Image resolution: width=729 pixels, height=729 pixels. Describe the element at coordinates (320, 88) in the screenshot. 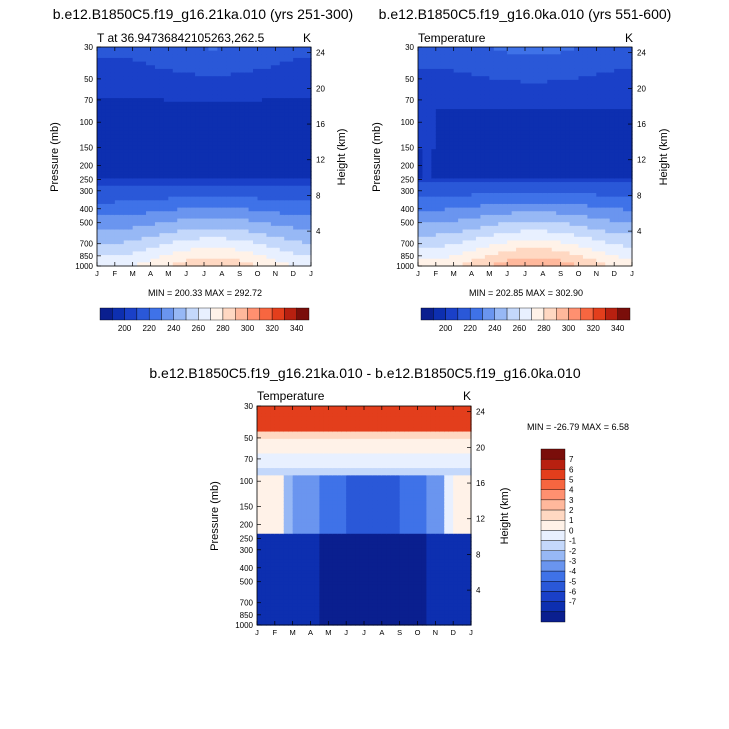

I see `y2-tick-label: 20` at that location.